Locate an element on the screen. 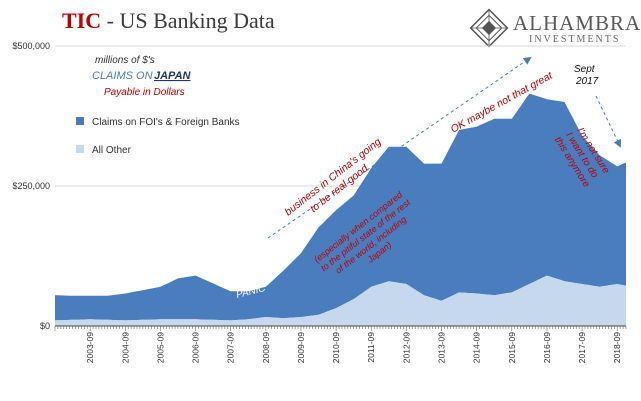  sept-label: Sept is located at coordinates (585, 69).